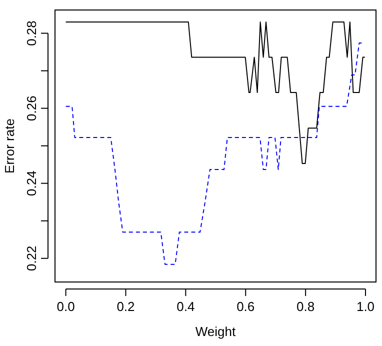 This screenshot has height=346, width=382. I want to click on y-tick-label: 0.22, so click(31, 259).